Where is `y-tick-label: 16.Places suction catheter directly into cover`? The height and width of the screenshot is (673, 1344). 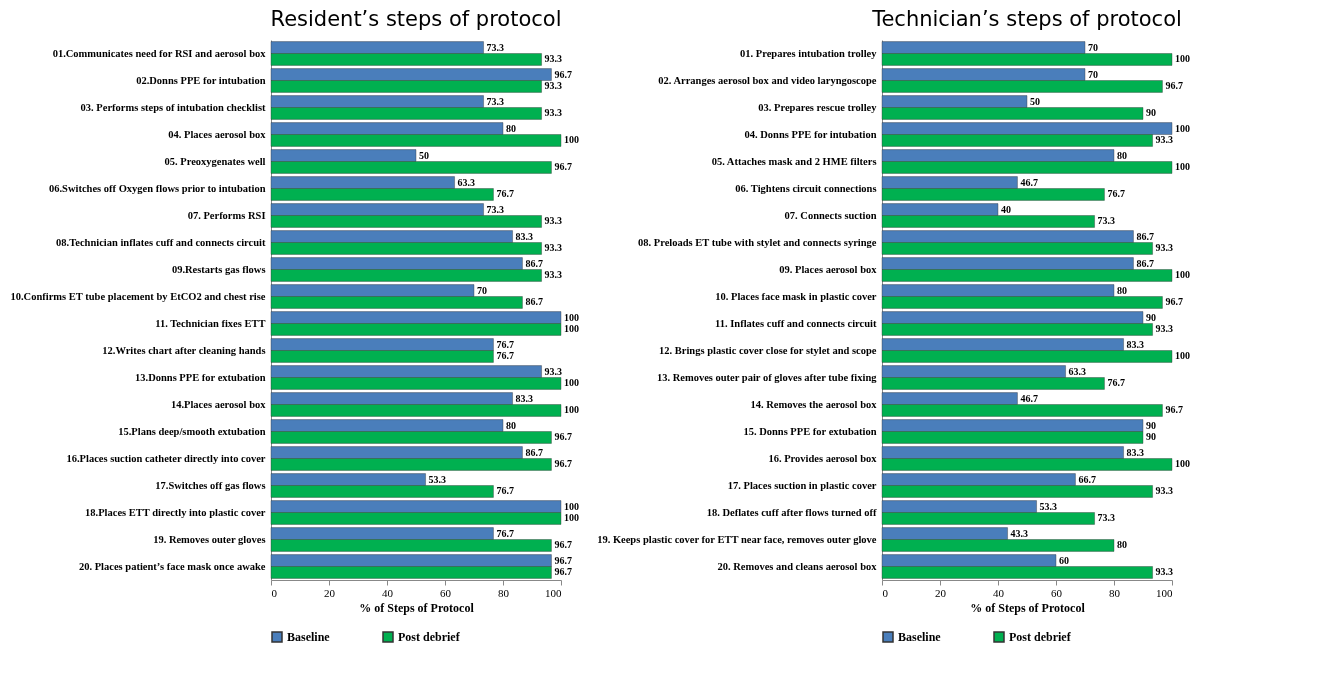
y-tick-label: 16.Places suction catheter directly into cover is located at coordinates (166, 458).